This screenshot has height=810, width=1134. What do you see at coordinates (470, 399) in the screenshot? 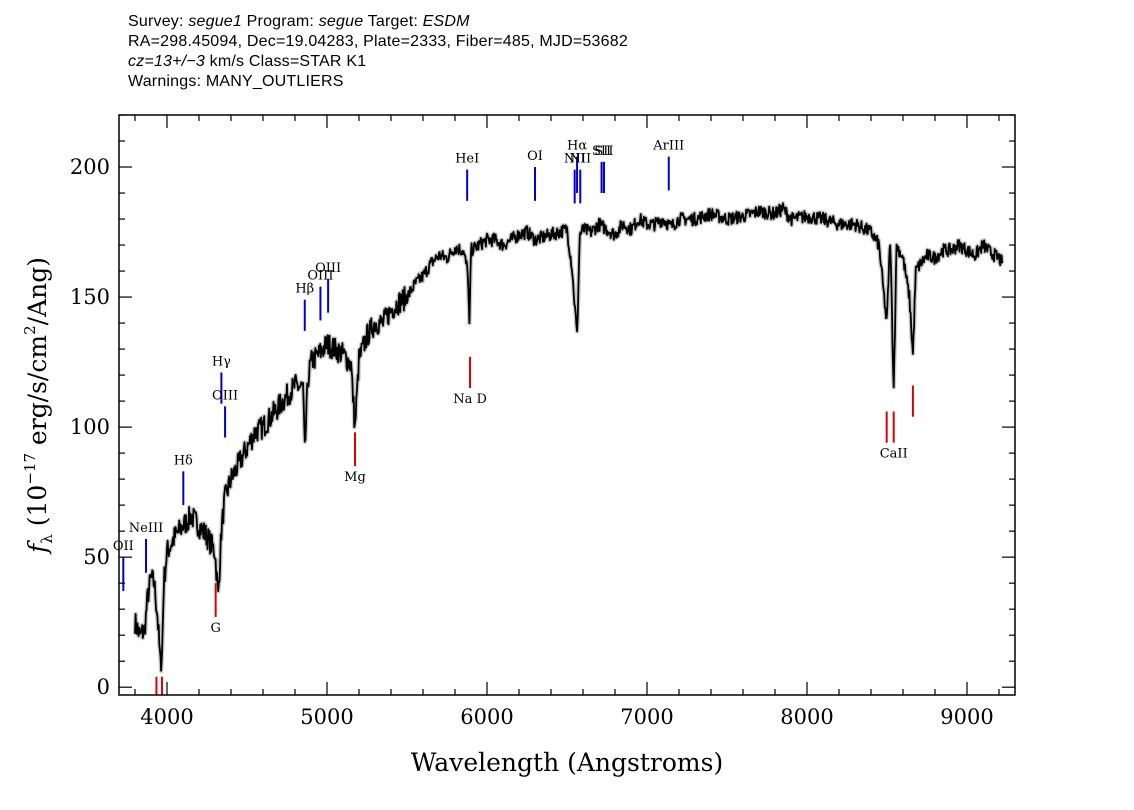
I see `absorption-line-label-4: Na D` at bounding box center [470, 399].